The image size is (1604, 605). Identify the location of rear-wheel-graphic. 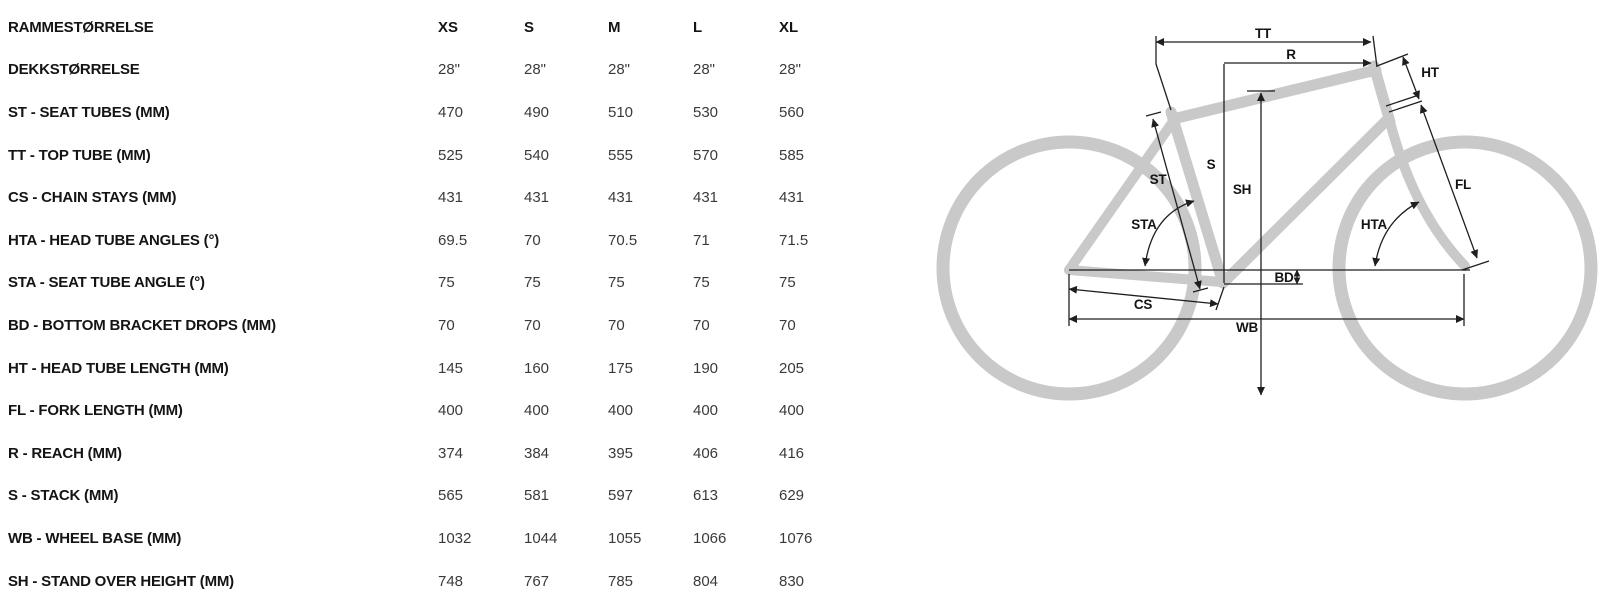
(1069, 268).